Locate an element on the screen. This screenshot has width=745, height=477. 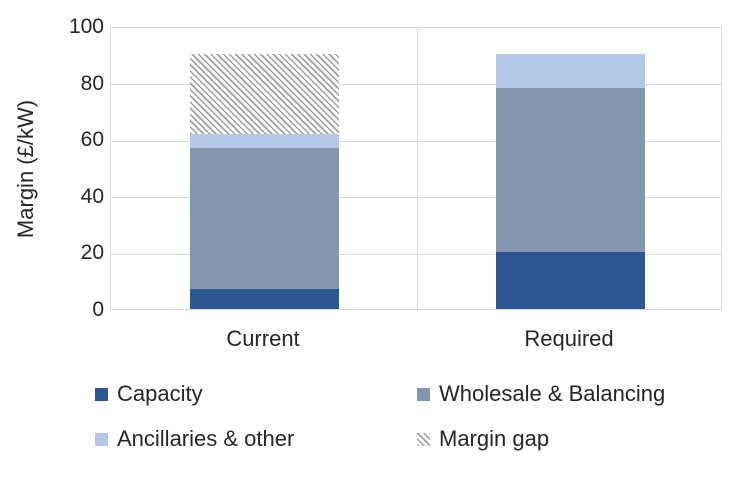
y-tick-label-40: 40 is located at coordinates (92, 196).